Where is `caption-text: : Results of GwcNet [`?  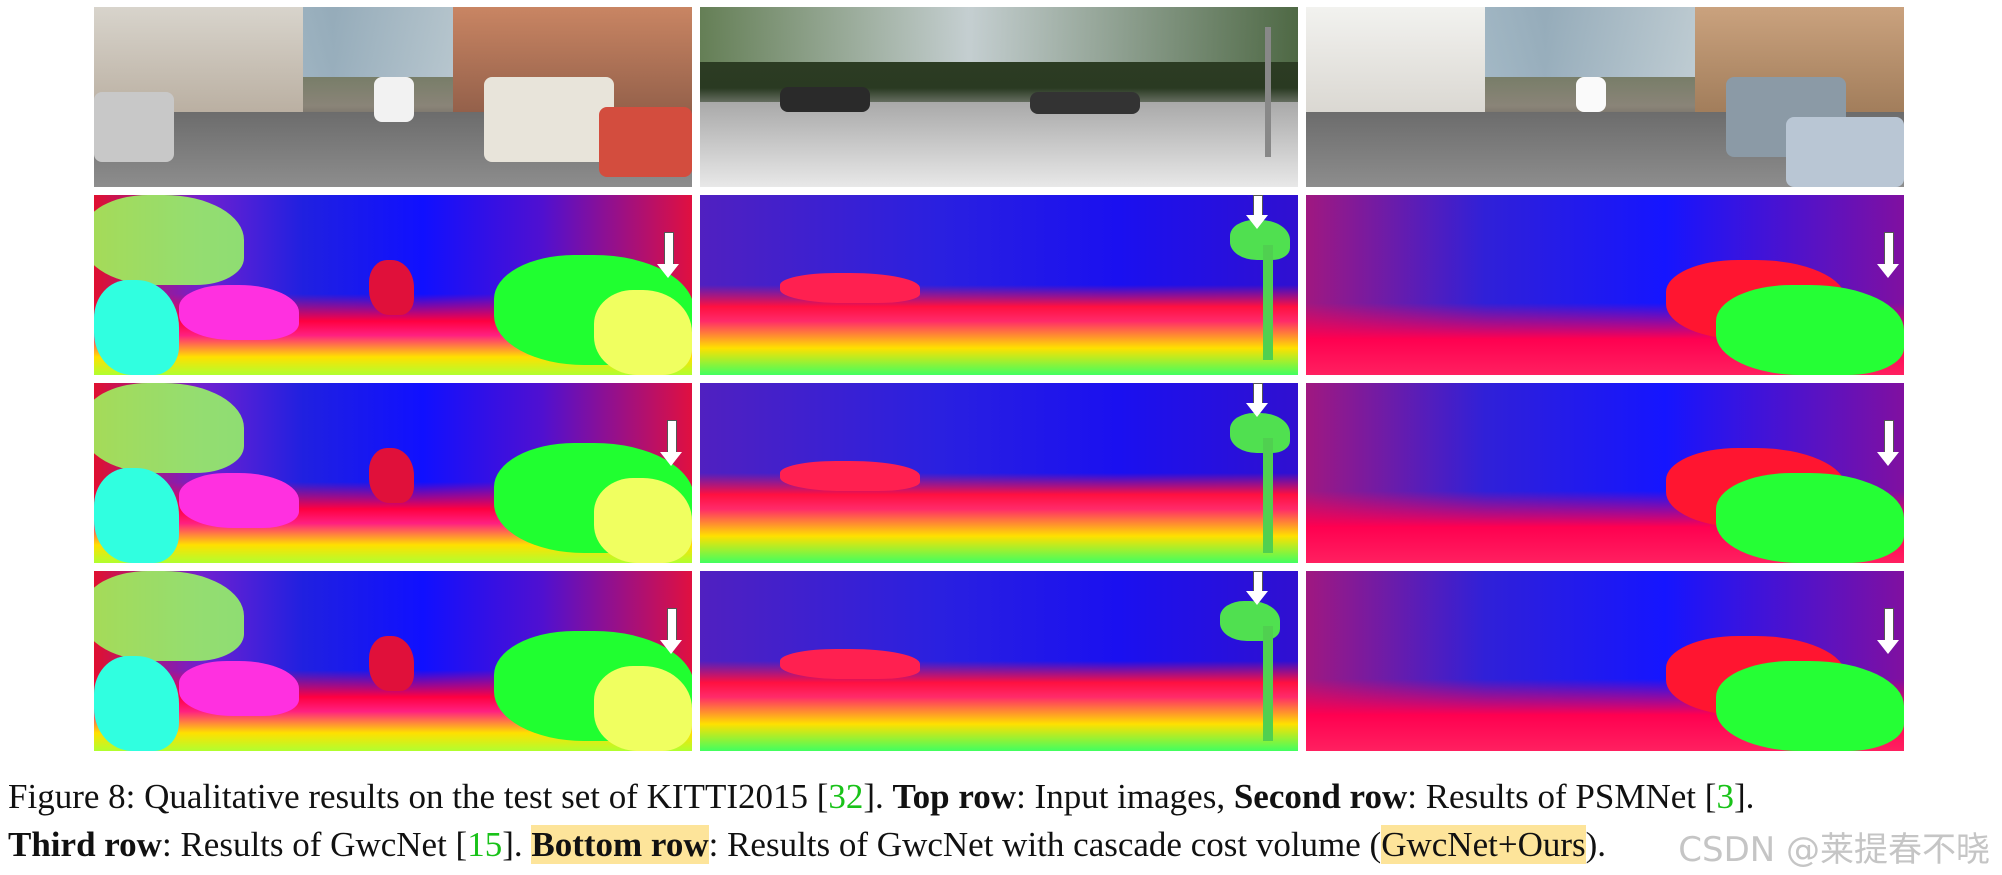 caption-text: : Results of GwcNet [ is located at coordinates (314, 844).